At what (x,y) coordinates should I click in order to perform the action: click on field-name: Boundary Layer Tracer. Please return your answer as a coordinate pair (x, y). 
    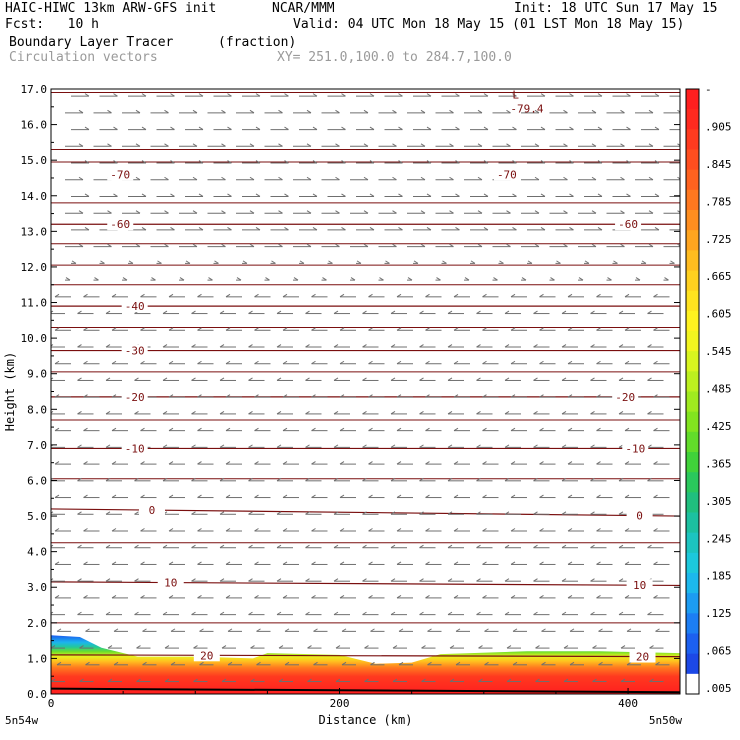
    Looking at the image, I should click on (91, 42).